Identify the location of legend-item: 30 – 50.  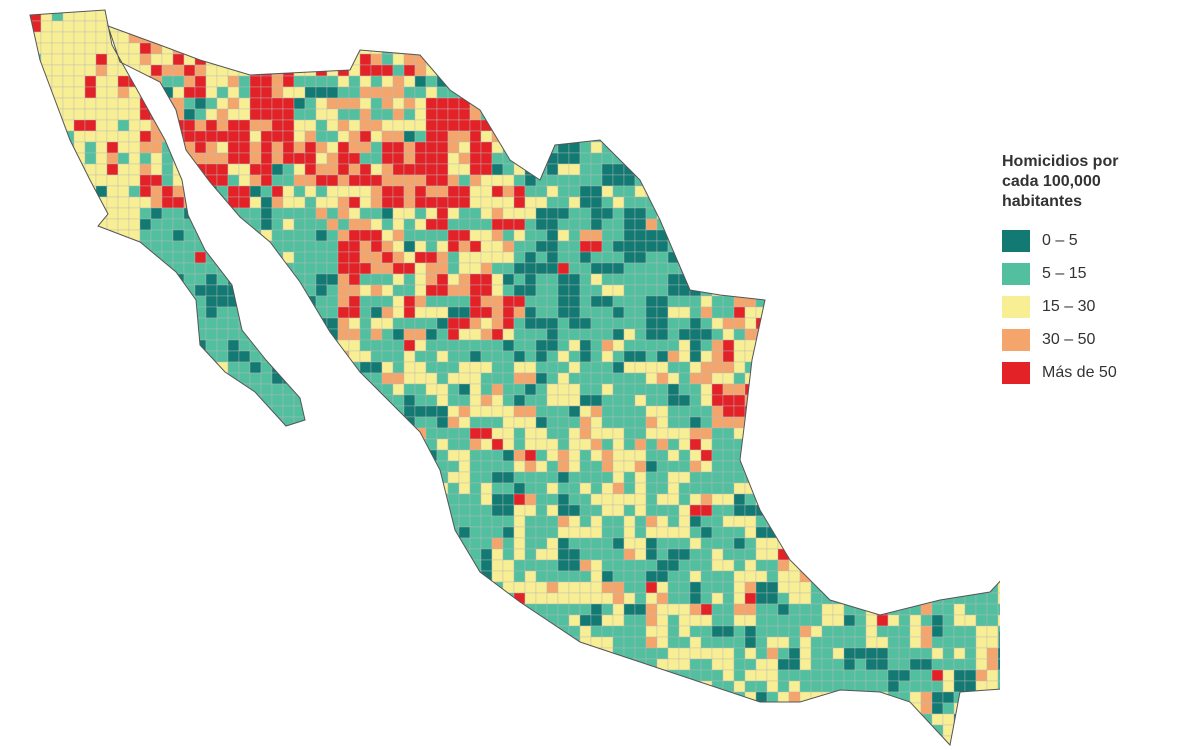
(1082, 339).